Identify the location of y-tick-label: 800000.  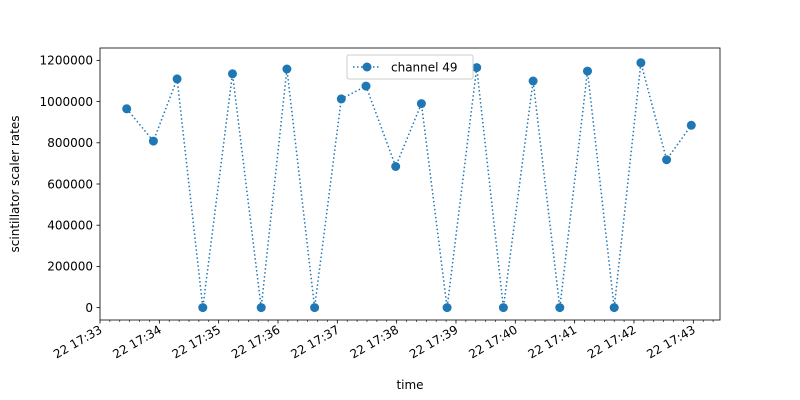
(70, 143).